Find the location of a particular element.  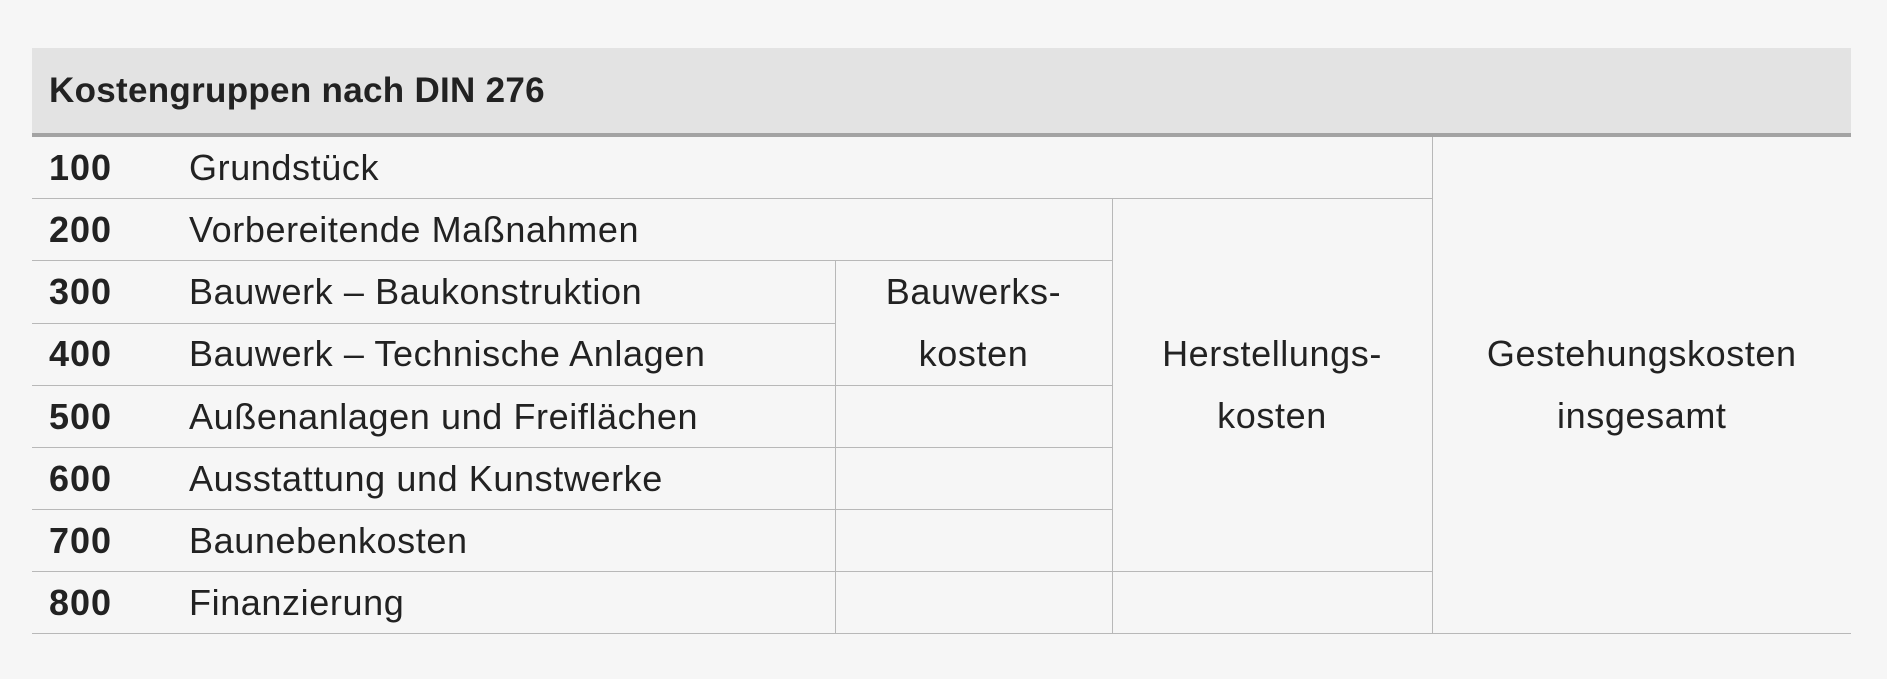

table-row: 400 Bauwerk – Technische Anlagen is located at coordinates (941, 354).